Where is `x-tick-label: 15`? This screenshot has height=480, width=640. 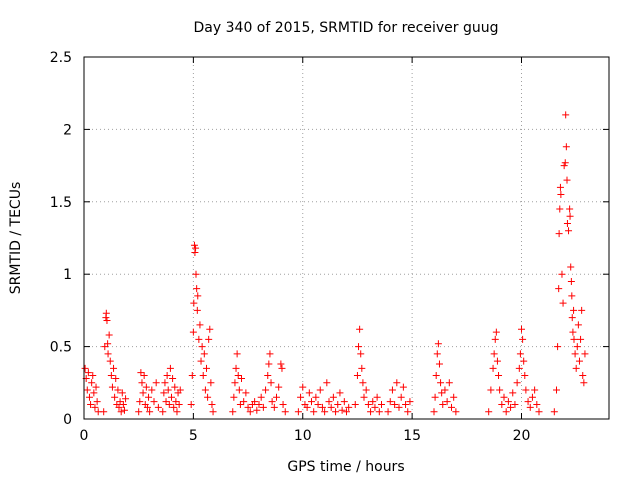
x-tick-label: 15 is located at coordinates (412, 436).